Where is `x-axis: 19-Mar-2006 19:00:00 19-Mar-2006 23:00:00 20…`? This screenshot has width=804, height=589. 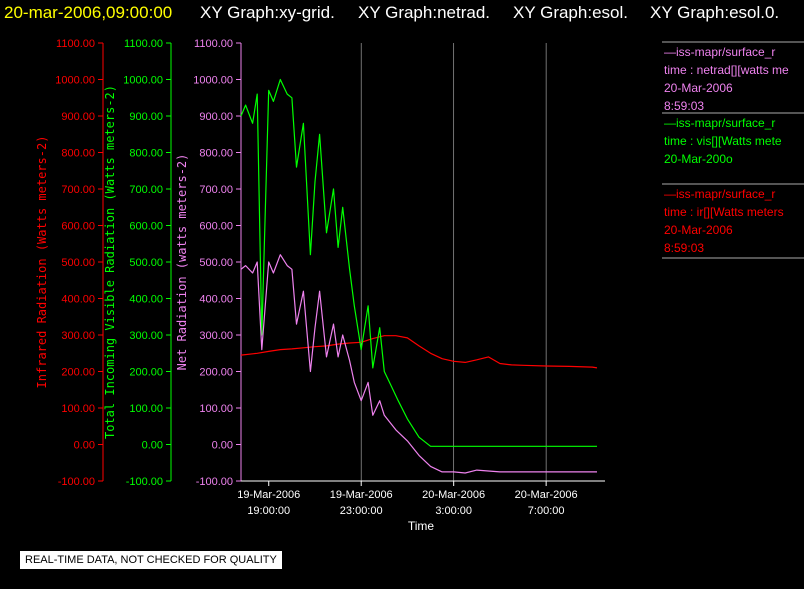 x-axis: 19-Mar-2006 19:00:00 19-Mar-2006 23:00:00 20… is located at coordinates (421, 506).